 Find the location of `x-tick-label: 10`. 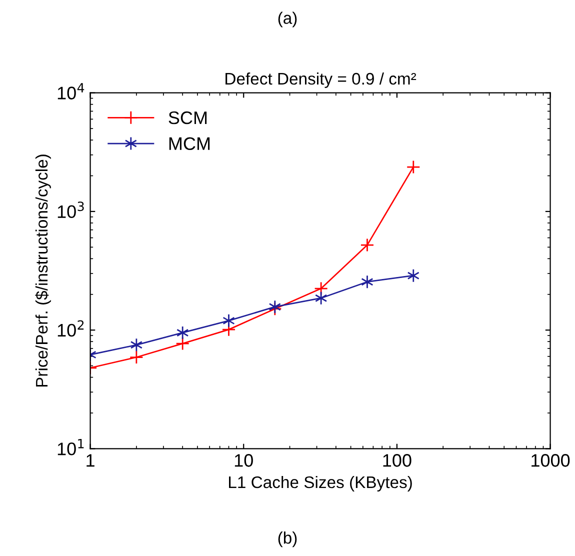

x-tick-label: 10 is located at coordinates (243, 460).